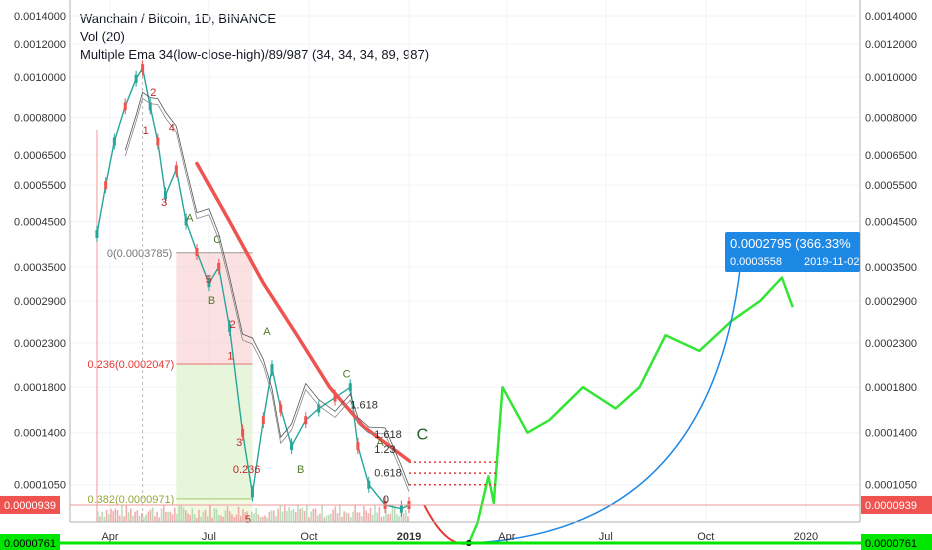  Describe the element at coordinates (40, 344) in the screenshot. I see `y-tick-label-left: 0.0002300` at that location.